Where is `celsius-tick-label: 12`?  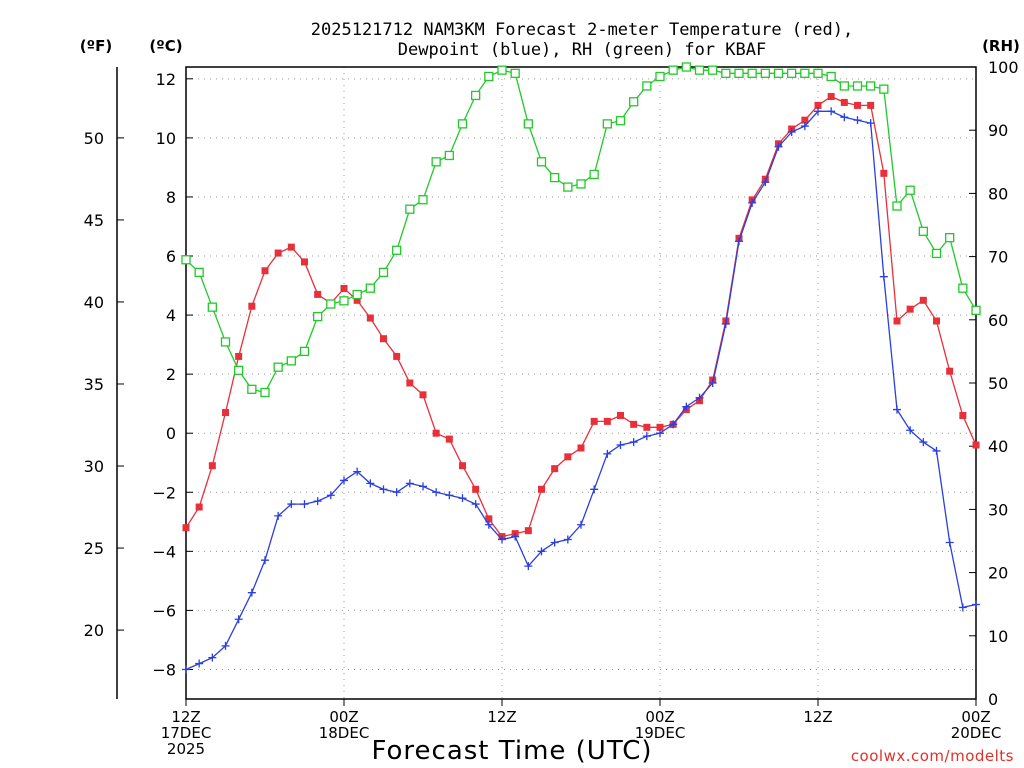 celsius-tick-label: 12 is located at coordinates (166, 79).